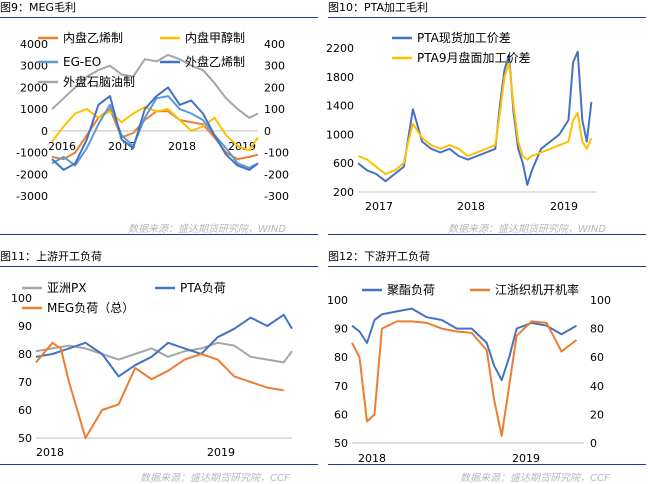 Image resolution: width=648 pixels, height=484 pixels. Describe the element at coordinates (276, 153) in the screenshot. I see `y2-tick-label-c0-2: -100` at that location.